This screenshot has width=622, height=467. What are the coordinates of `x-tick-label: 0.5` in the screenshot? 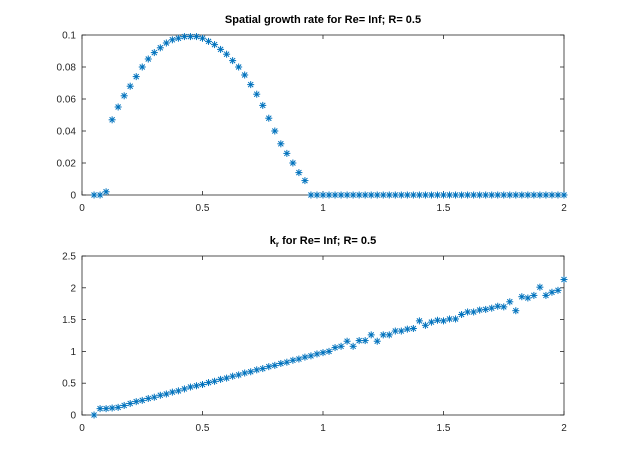 It's located at (203, 428).